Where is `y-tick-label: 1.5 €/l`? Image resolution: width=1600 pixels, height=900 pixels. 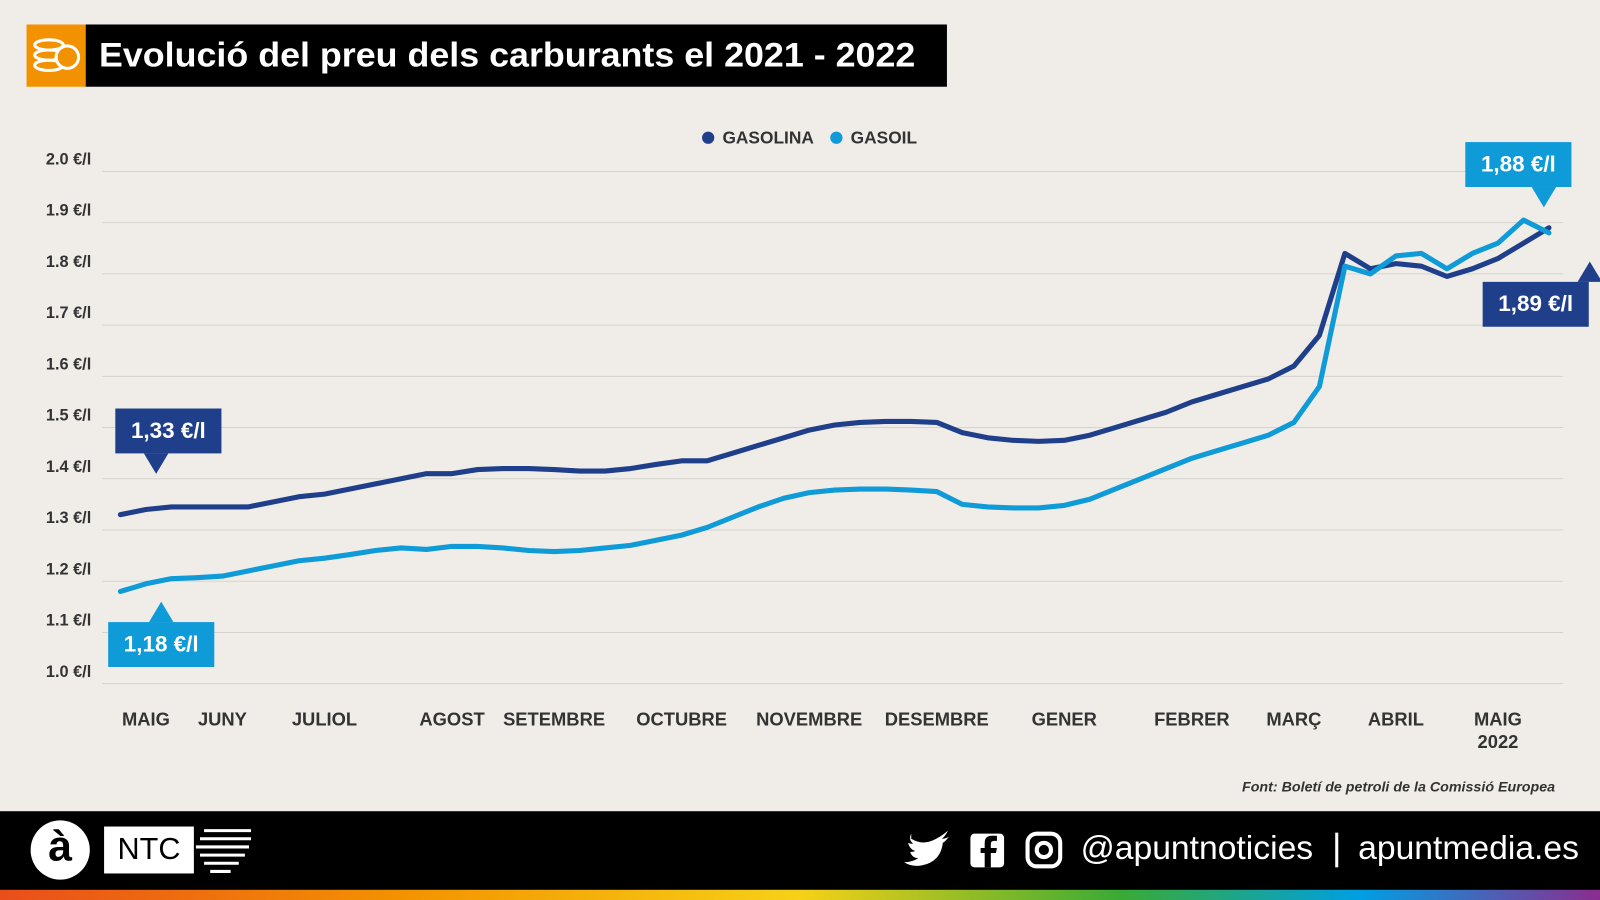 y-tick-label: 1.5 €/l is located at coordinates (68, 416).